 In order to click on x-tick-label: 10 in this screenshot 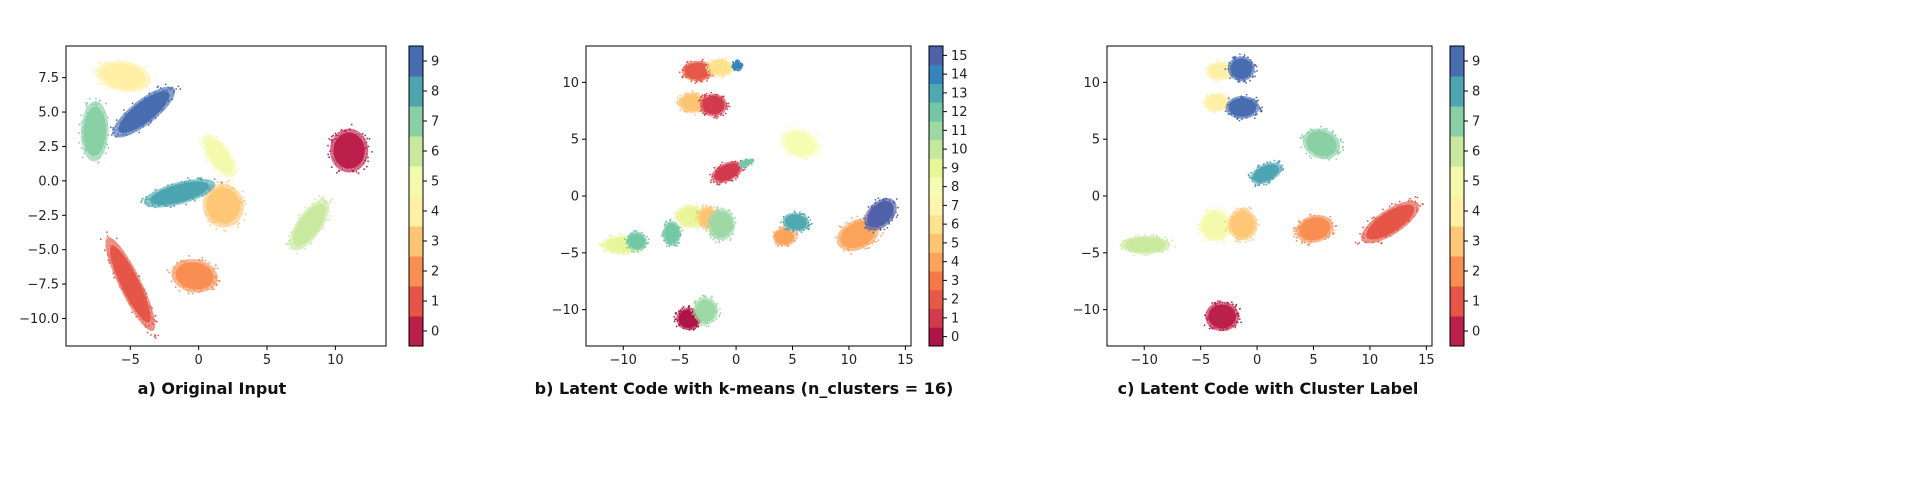, I will do `click(1370, 360)`.